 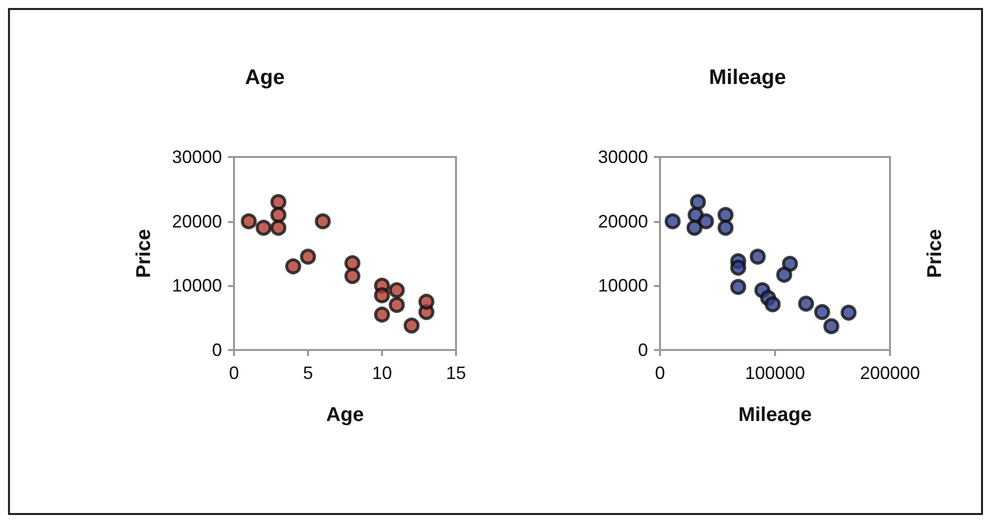 I want to click on x-tick-label: 100000, so click(x=775, y=373).